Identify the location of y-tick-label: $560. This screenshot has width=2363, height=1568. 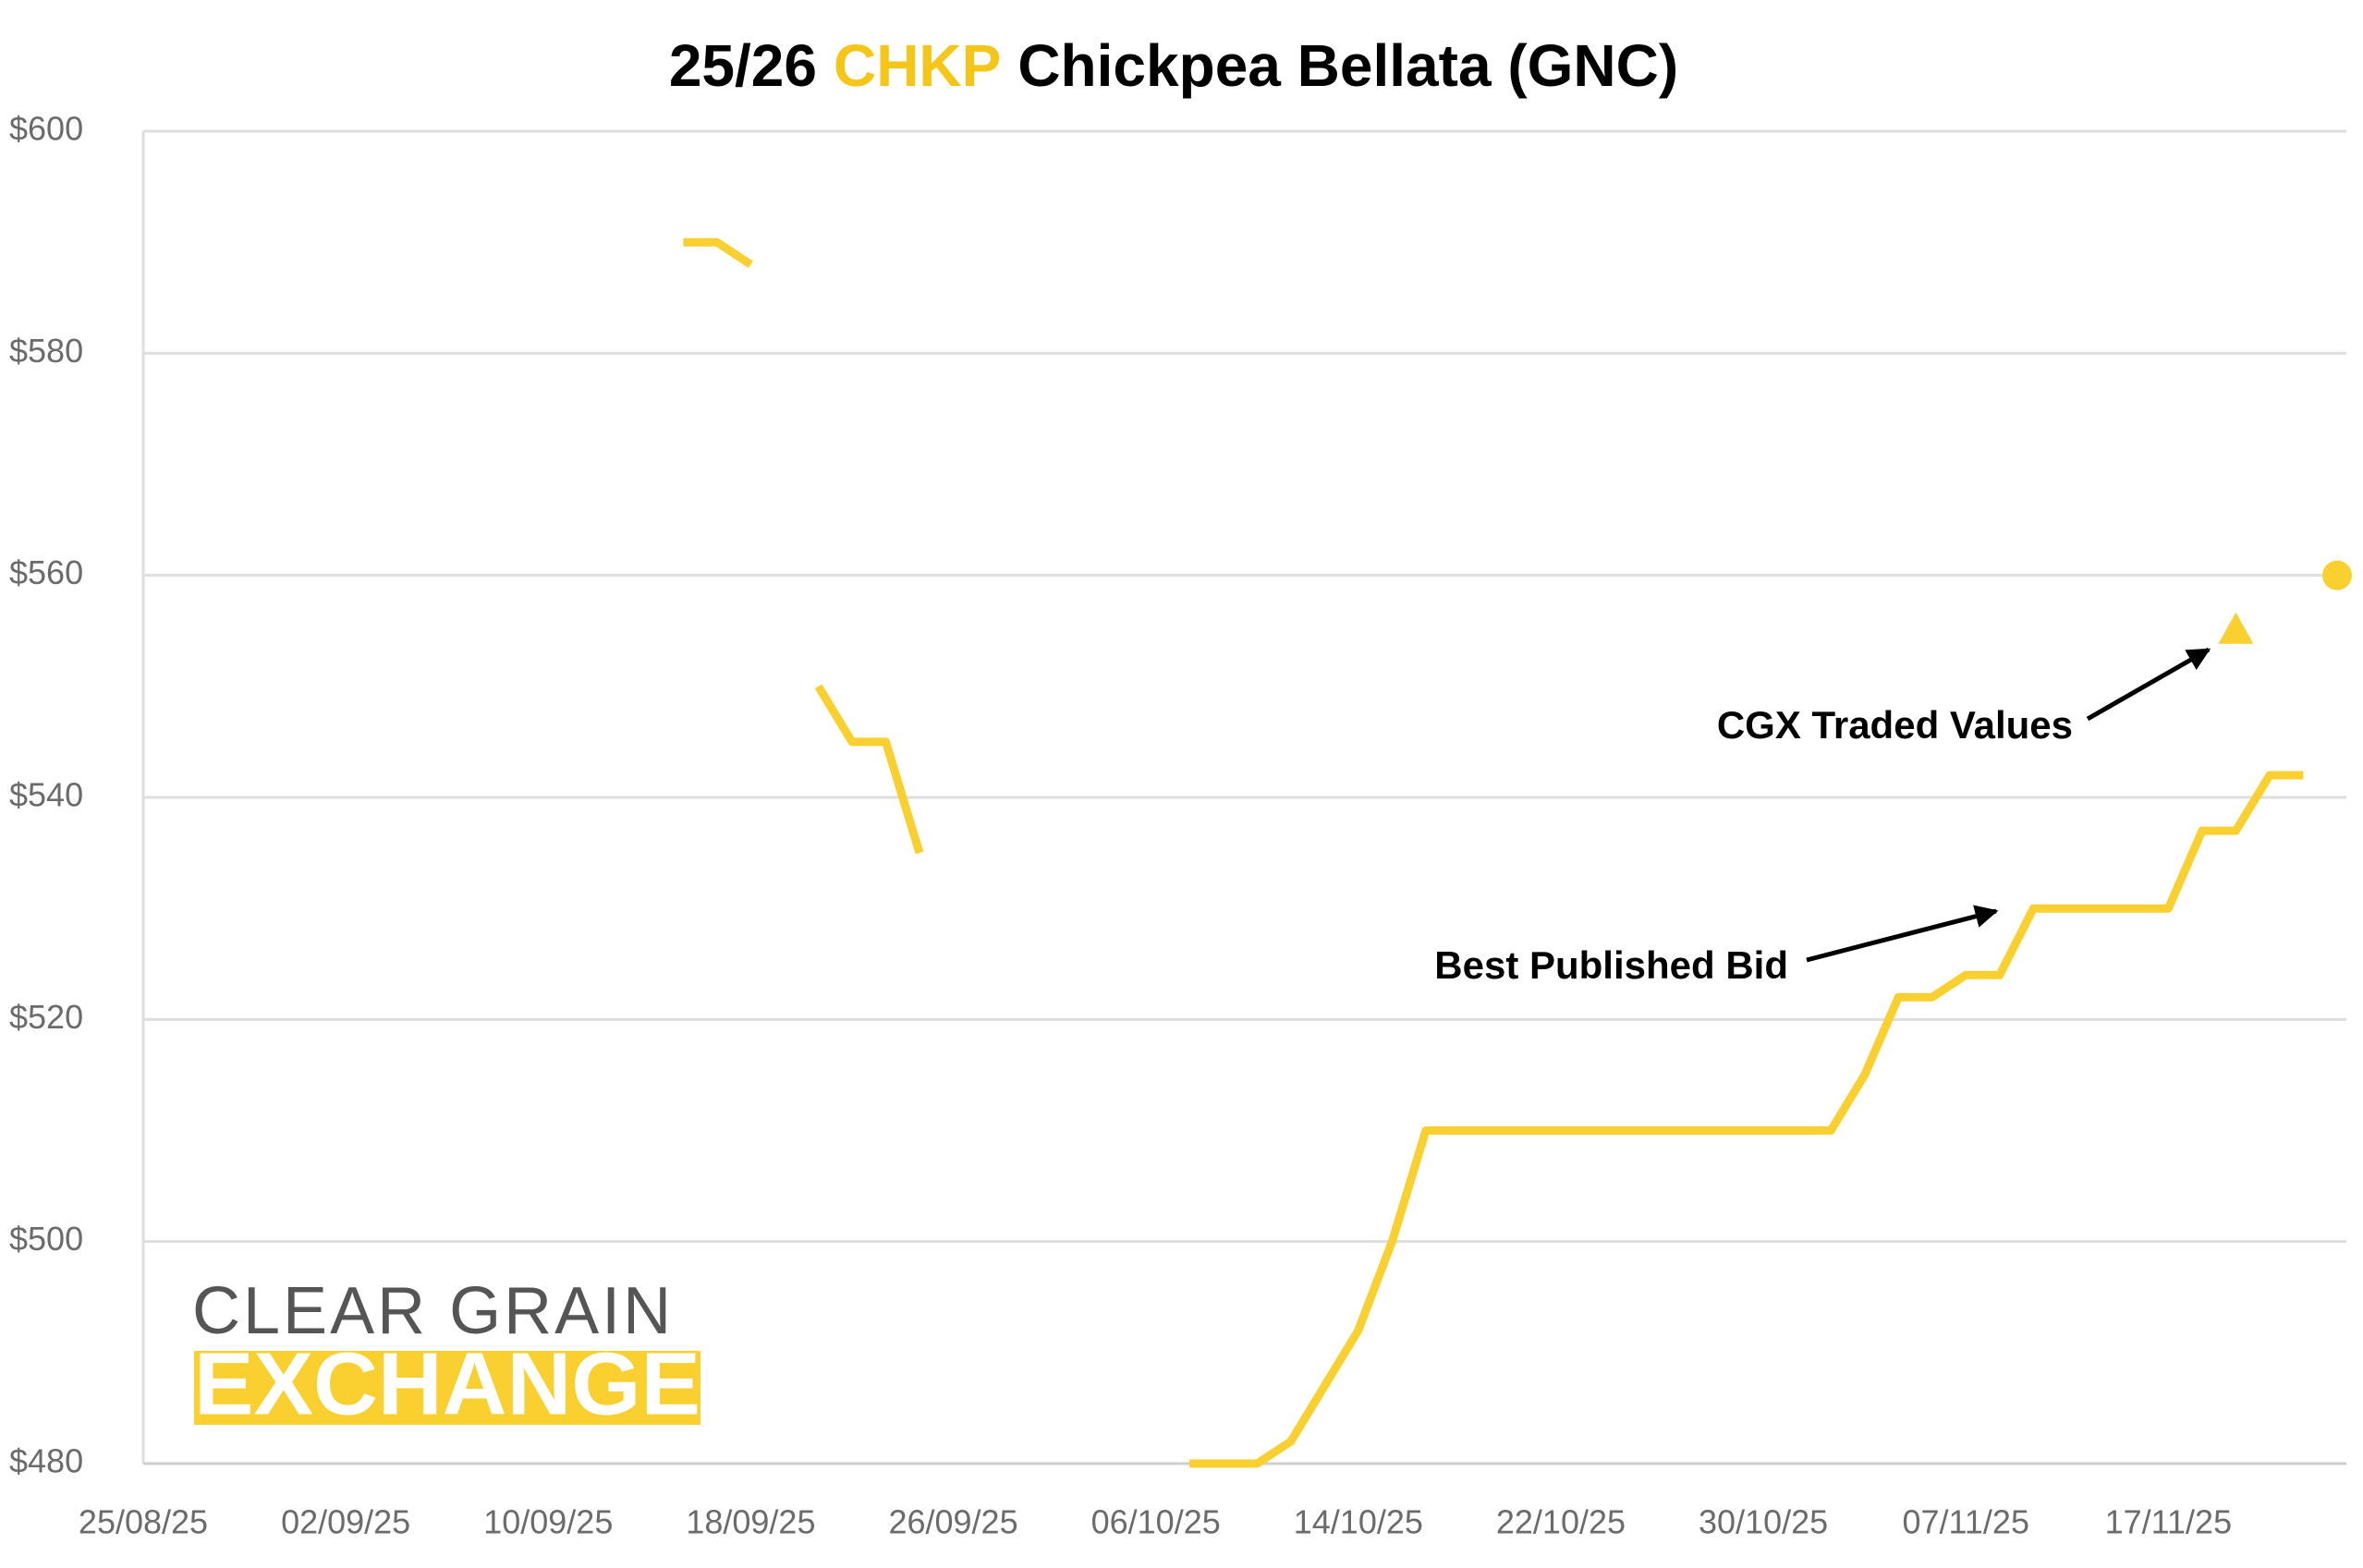
(46, 572).